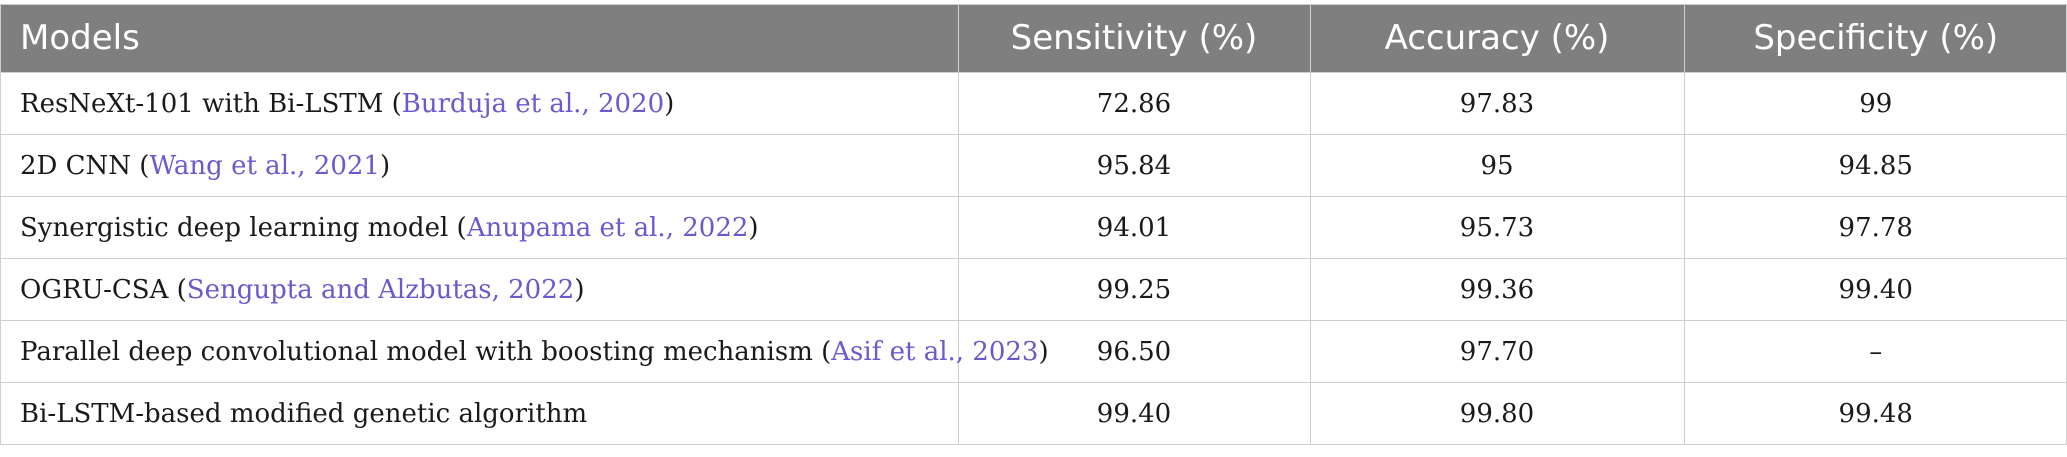 The width and height of the screenshot is (2067, 457). What do you see at coordinates (85, 165) in the screenshot?
I see `model-name: 2D CNN (` at bounding box center [85, 165].